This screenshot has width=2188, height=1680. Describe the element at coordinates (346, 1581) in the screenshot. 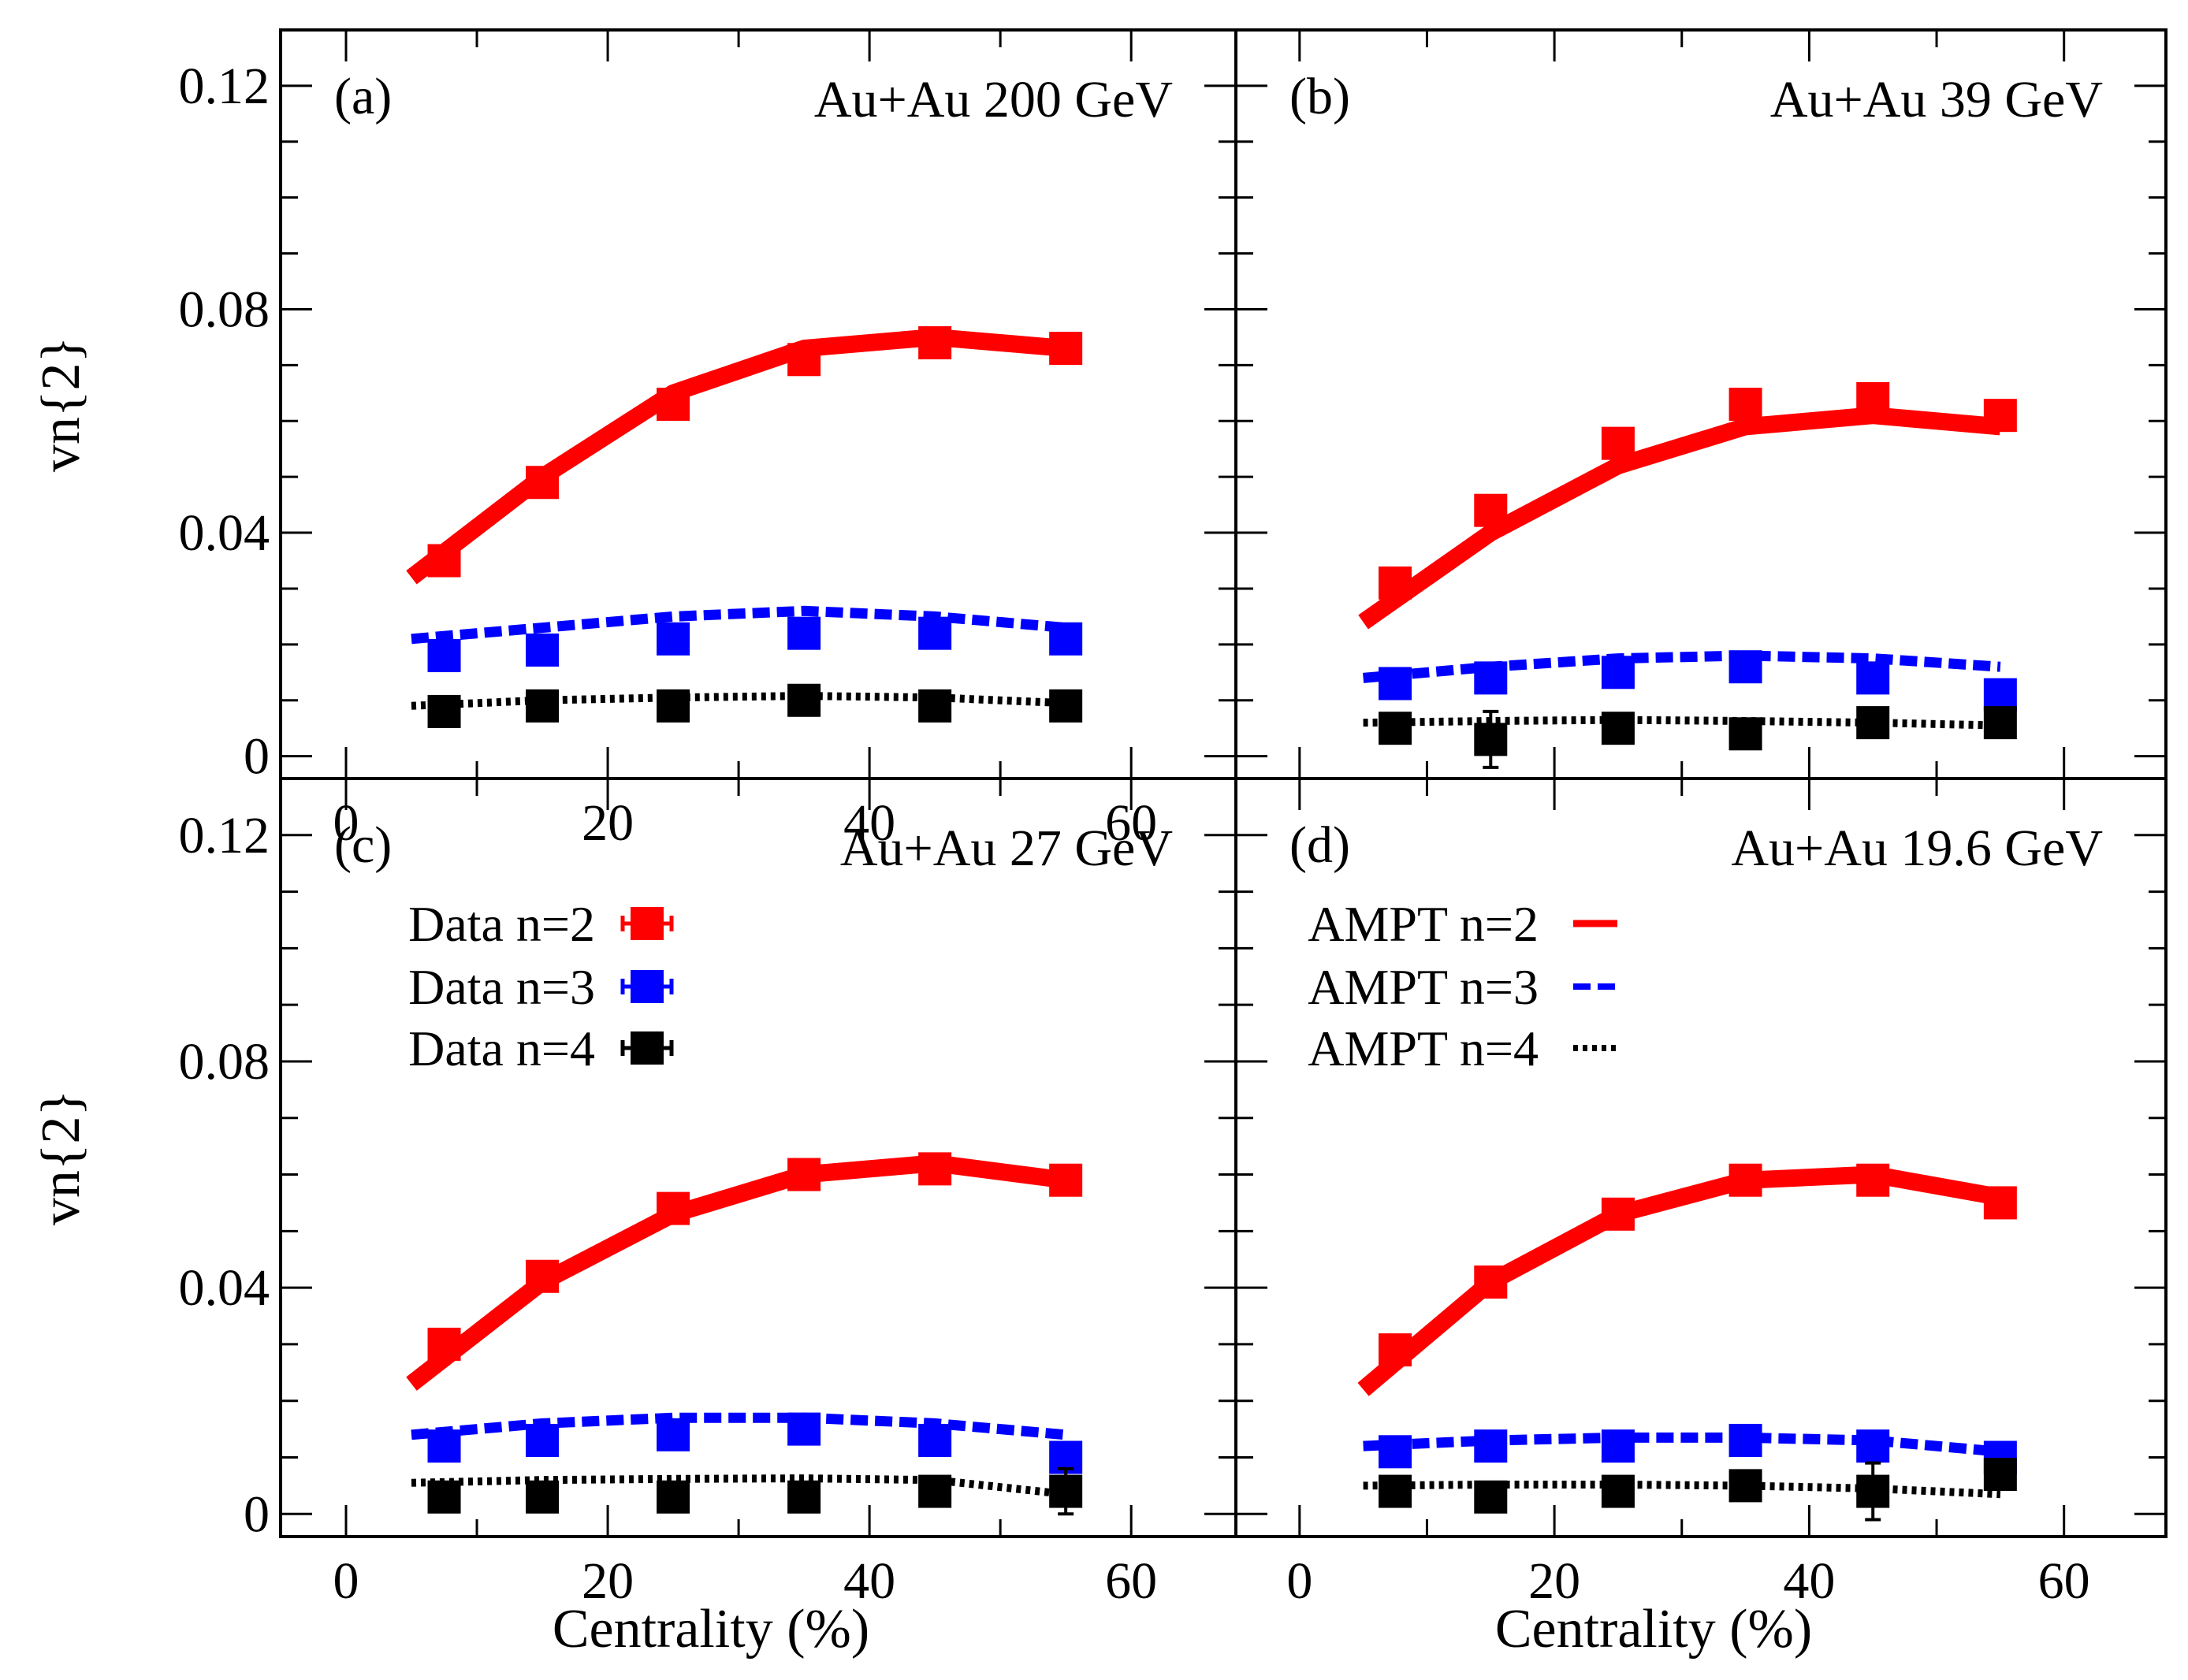

I see `x-tick-label: 0` at that location.